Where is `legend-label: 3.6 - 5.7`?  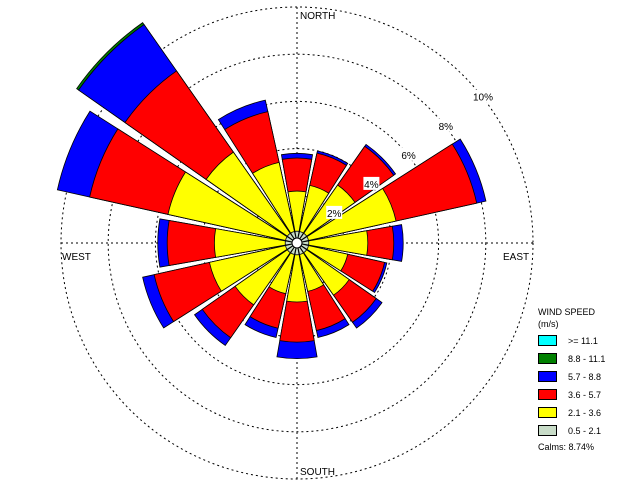 legend-label: 3.6 - 5.7 is located at coordinates (585, 394).